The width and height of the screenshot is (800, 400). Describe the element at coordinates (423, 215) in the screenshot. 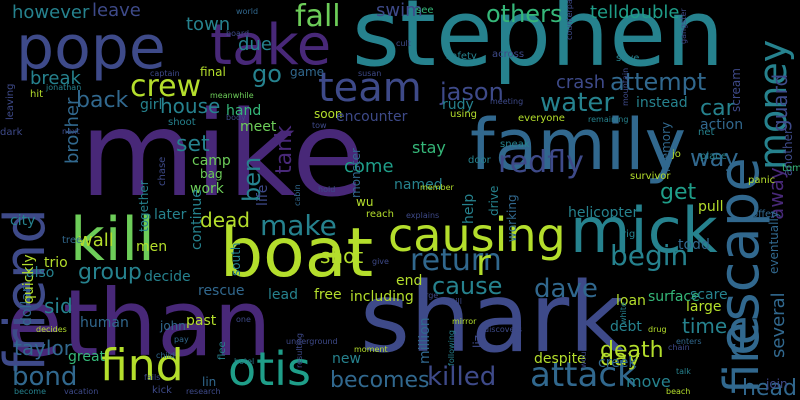

I see `cloud-word-explains: explains` at that location.